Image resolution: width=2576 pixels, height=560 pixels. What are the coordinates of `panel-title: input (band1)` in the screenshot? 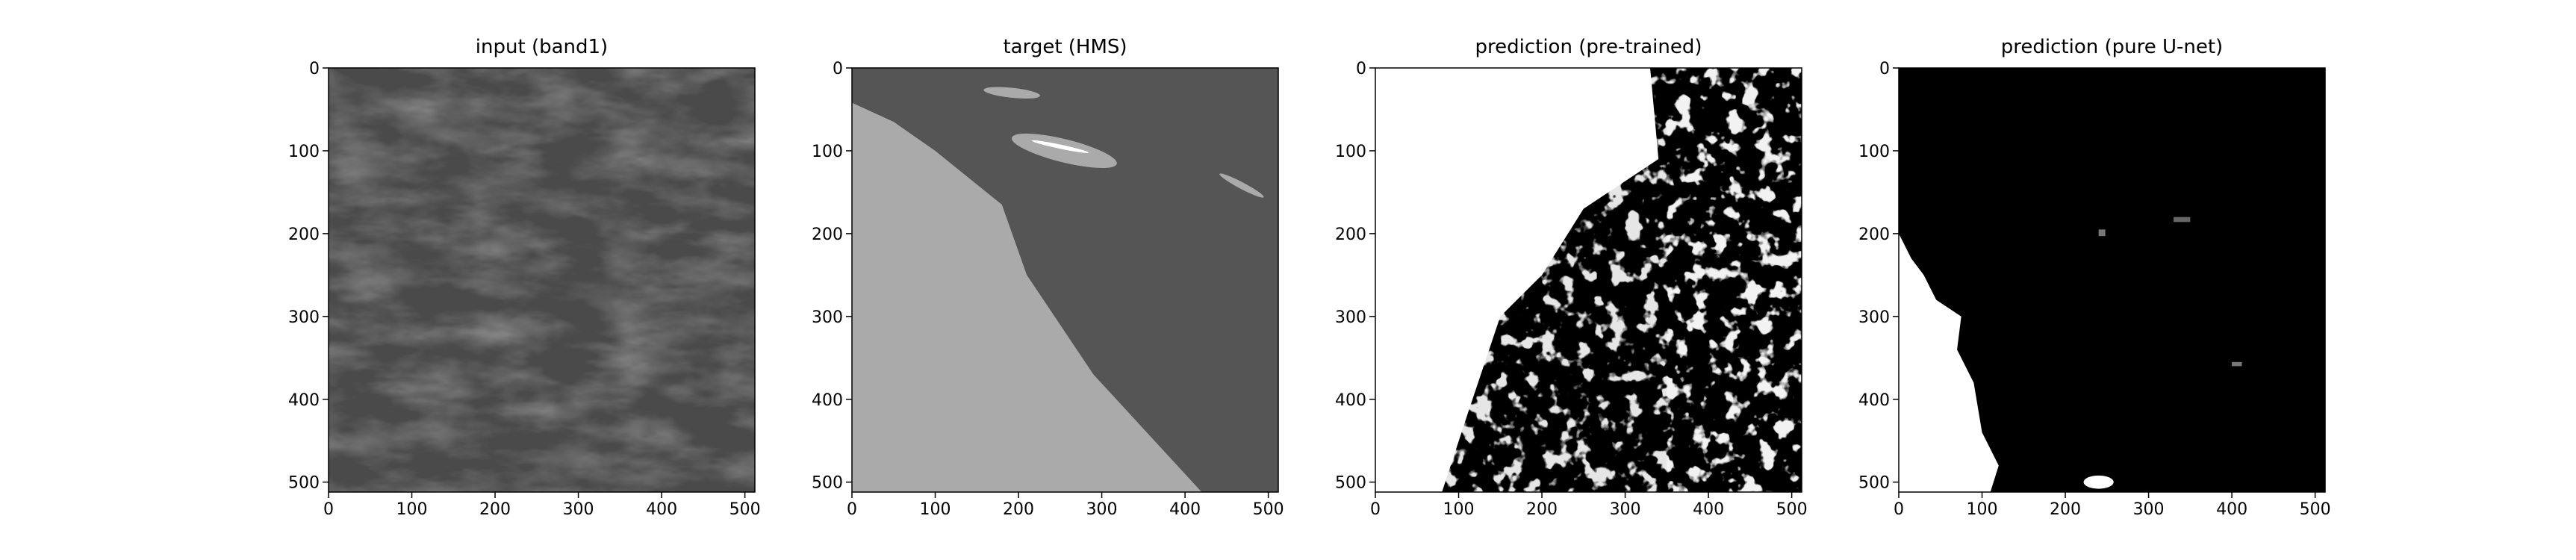 It's located at (542, 47).